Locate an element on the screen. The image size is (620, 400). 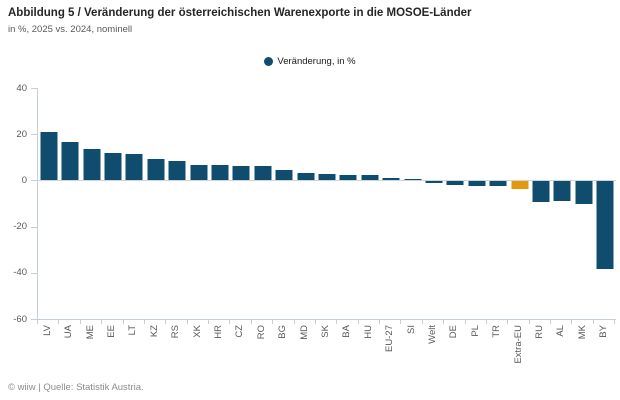
x-axis-label: ME is located at coordinates (90, 332).